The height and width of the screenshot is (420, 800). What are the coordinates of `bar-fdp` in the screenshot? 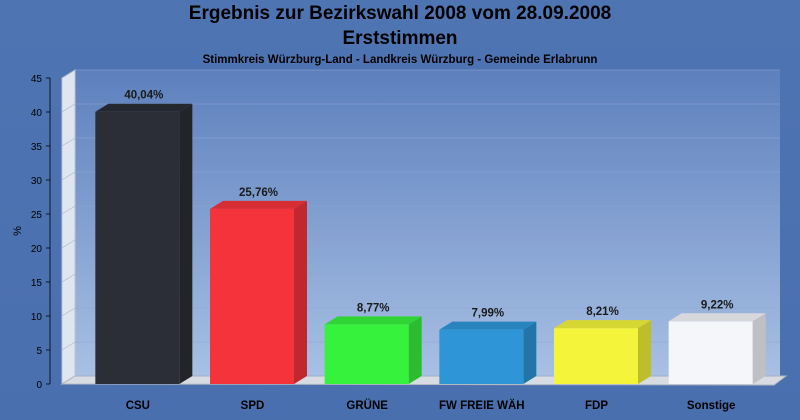 It's located at (602, 352).